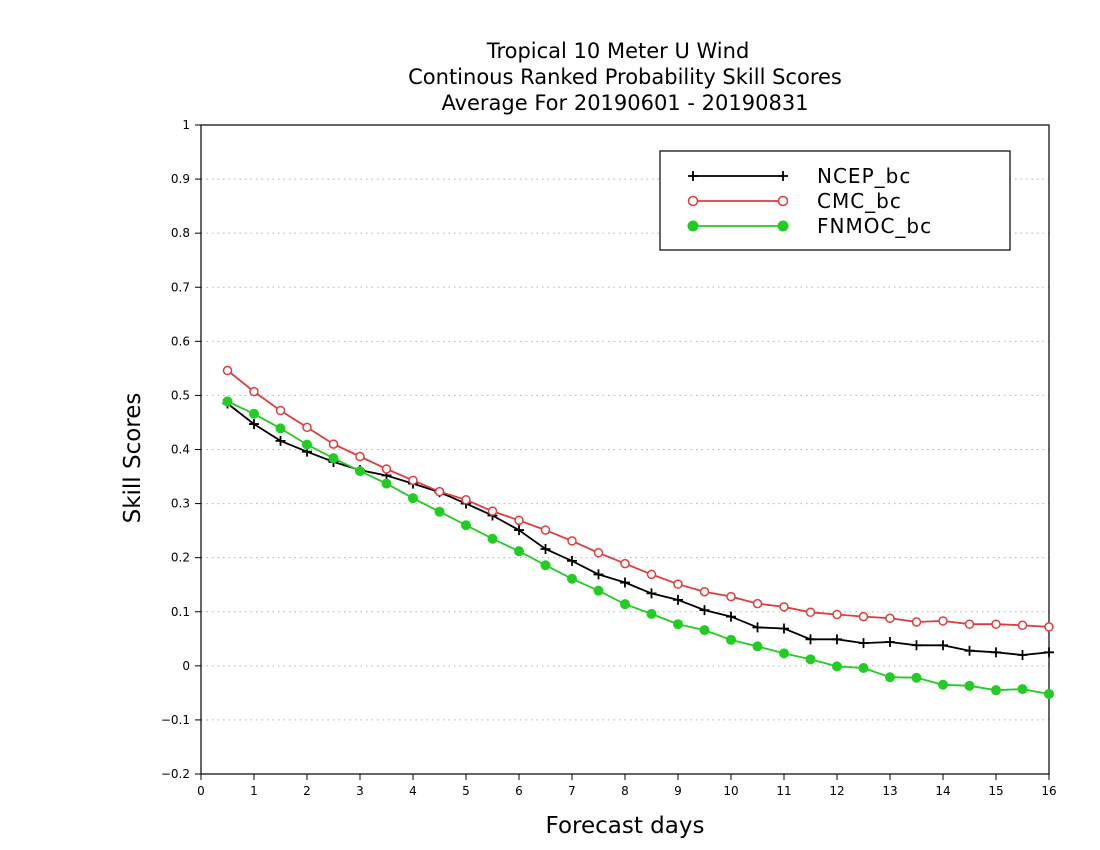  I want to click on y-tick-label: 0.7, so click(180, 287).